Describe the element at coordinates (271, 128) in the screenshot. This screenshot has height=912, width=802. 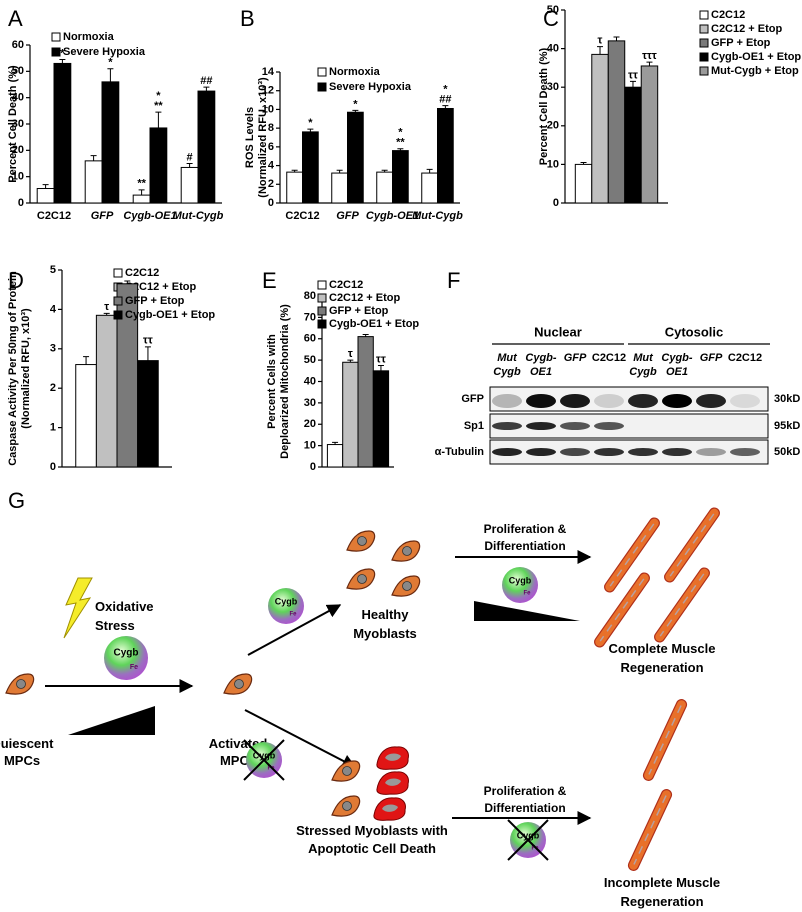
I see `y-tick-label: 8` at that location.